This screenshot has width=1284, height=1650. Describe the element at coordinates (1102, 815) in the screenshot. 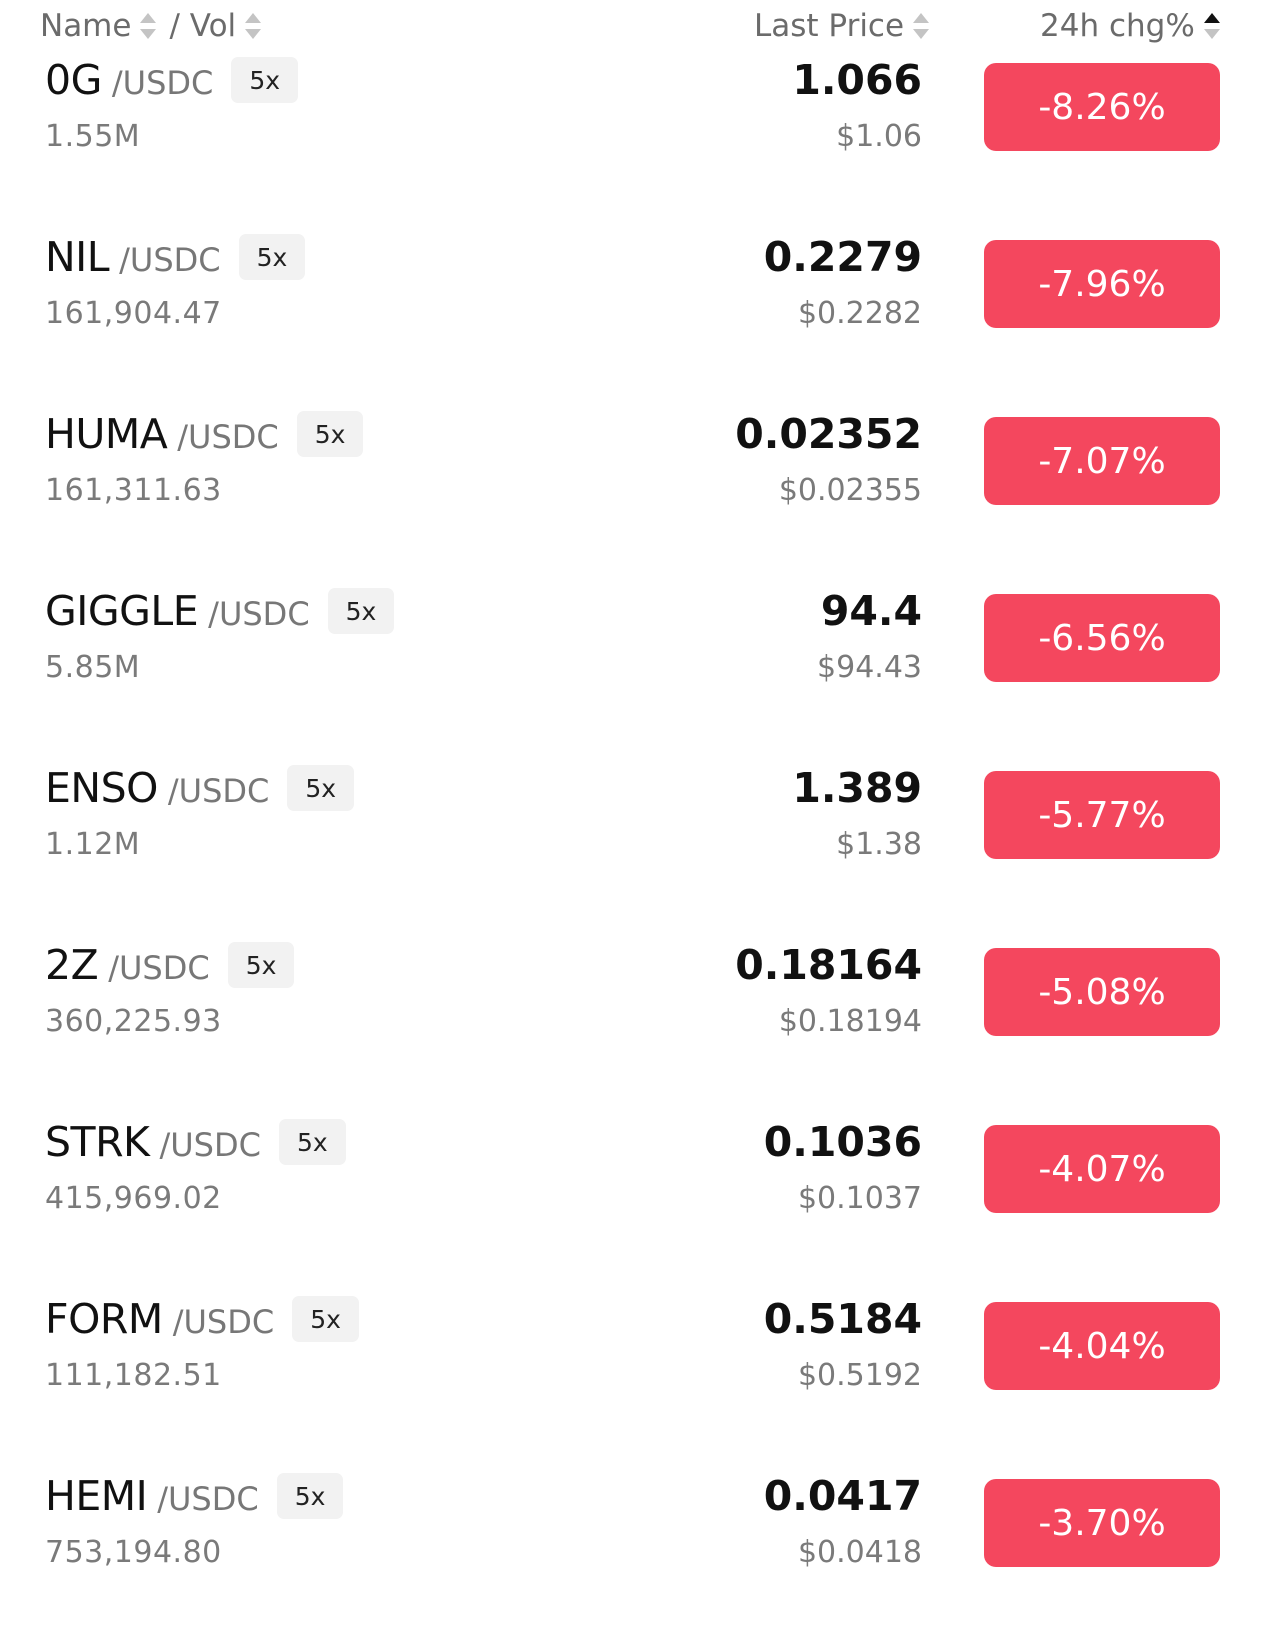

I see `change-badge: -5.77%` at that location.